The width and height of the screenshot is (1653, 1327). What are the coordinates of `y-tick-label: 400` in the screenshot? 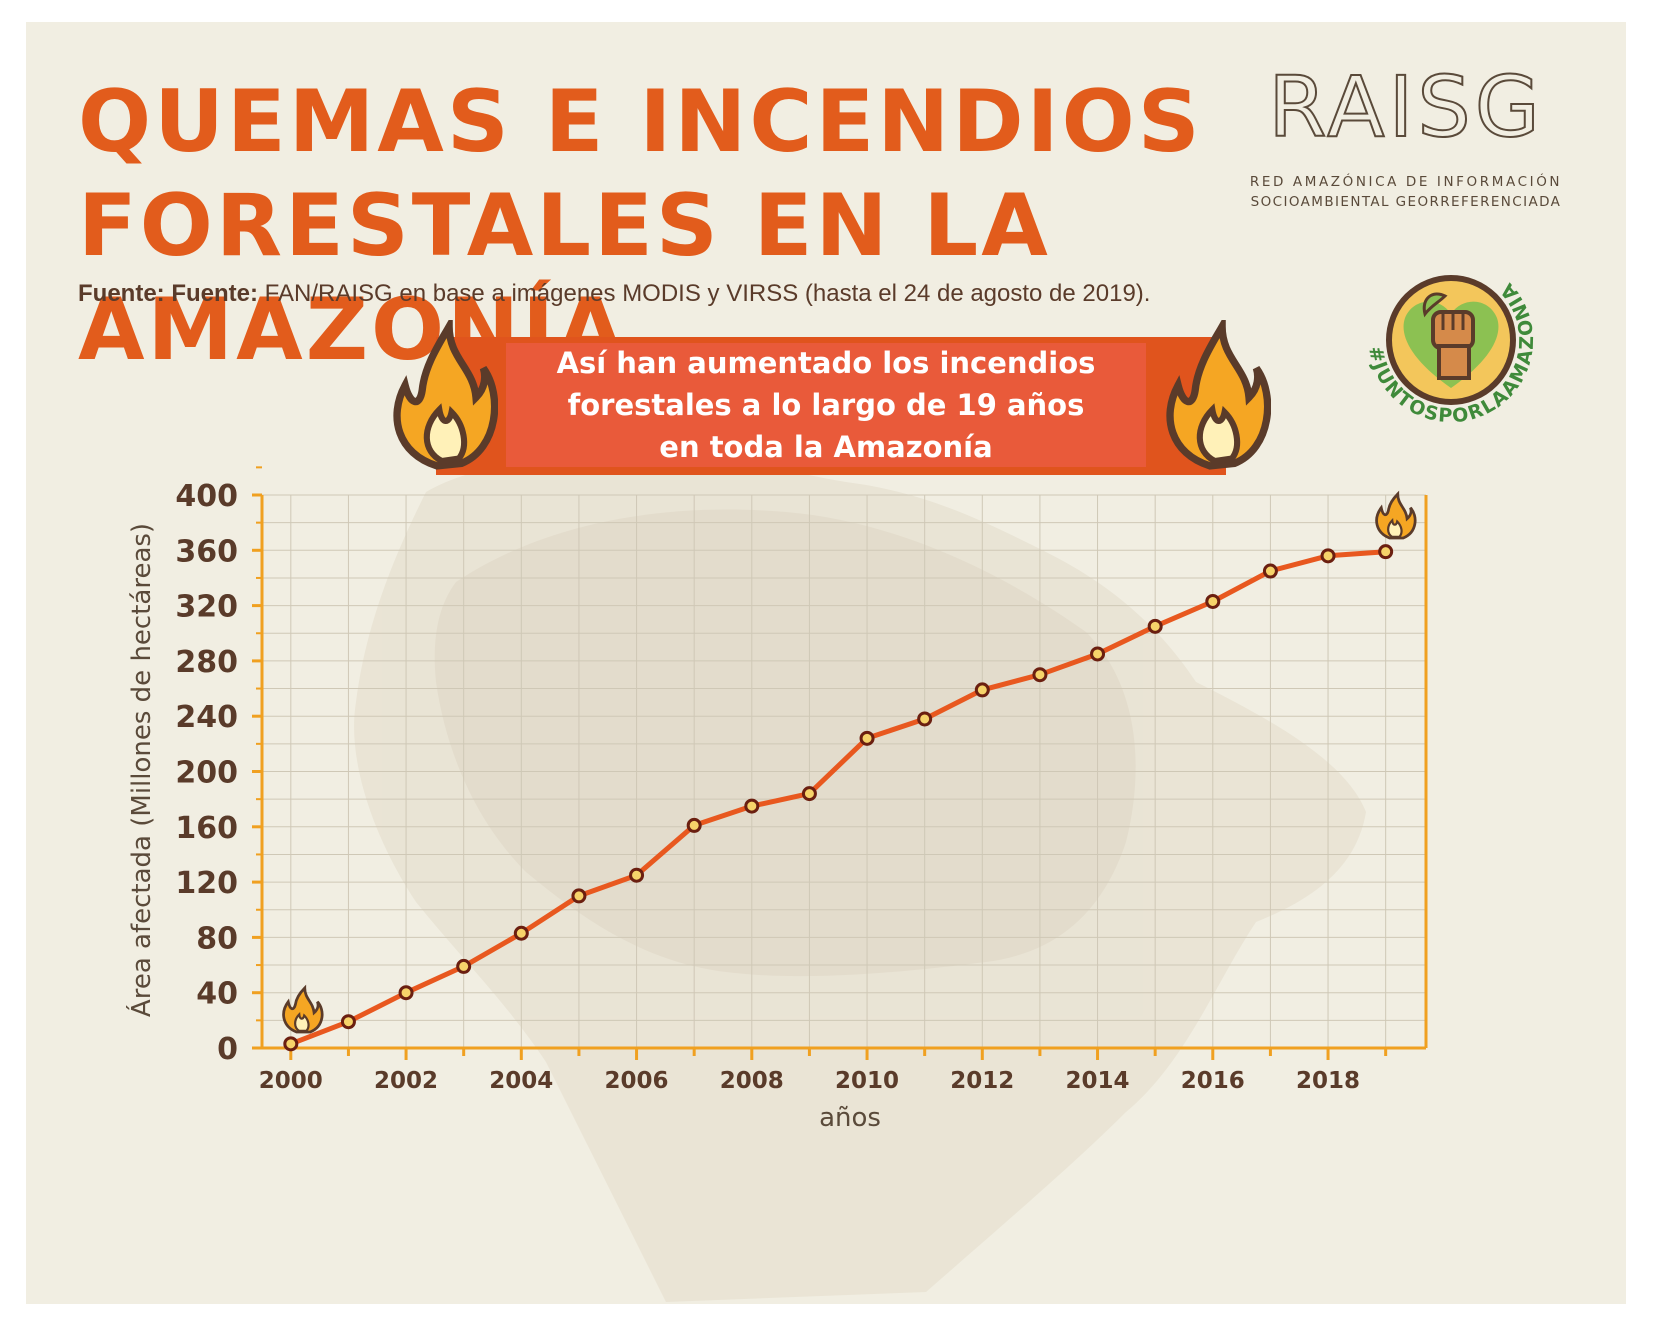 It's located at (206, 496).